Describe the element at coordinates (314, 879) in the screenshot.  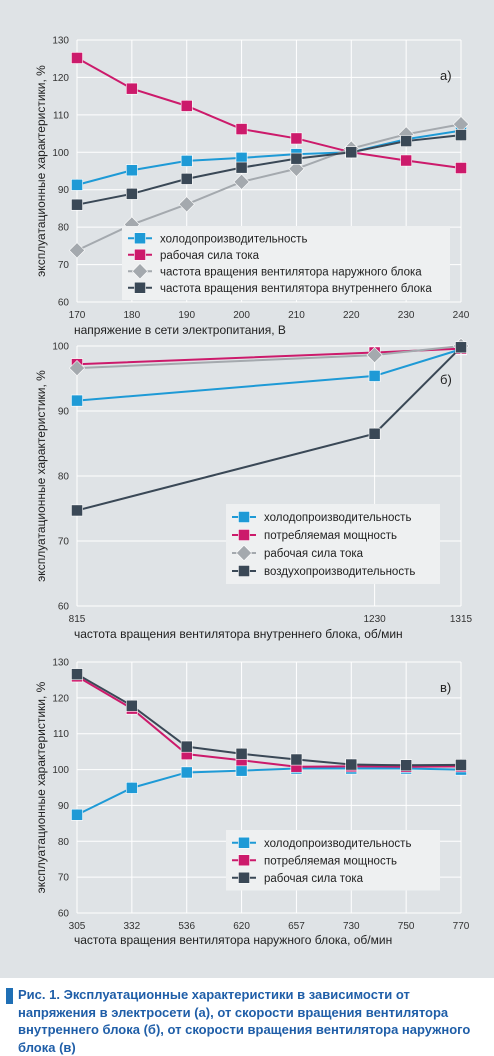
I see `legend-label: рабочая сила тока` at that location.